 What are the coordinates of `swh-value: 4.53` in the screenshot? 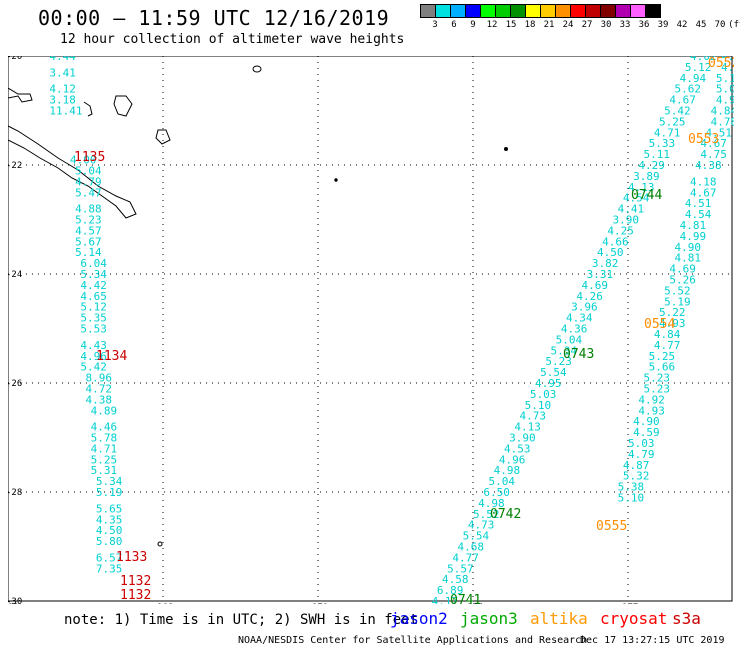 It's located at (517, 448).